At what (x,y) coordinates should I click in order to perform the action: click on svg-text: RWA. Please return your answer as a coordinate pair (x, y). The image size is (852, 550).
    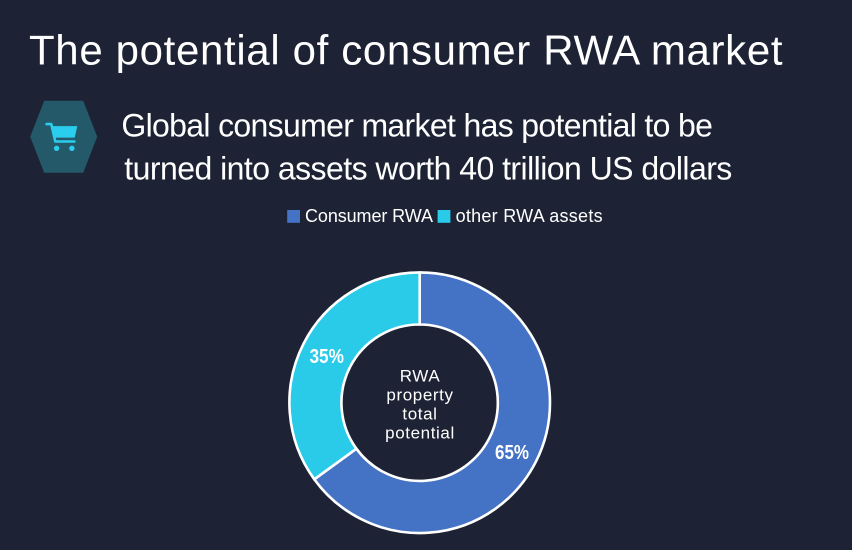
    Looking at the image, I should click on (420, 376).